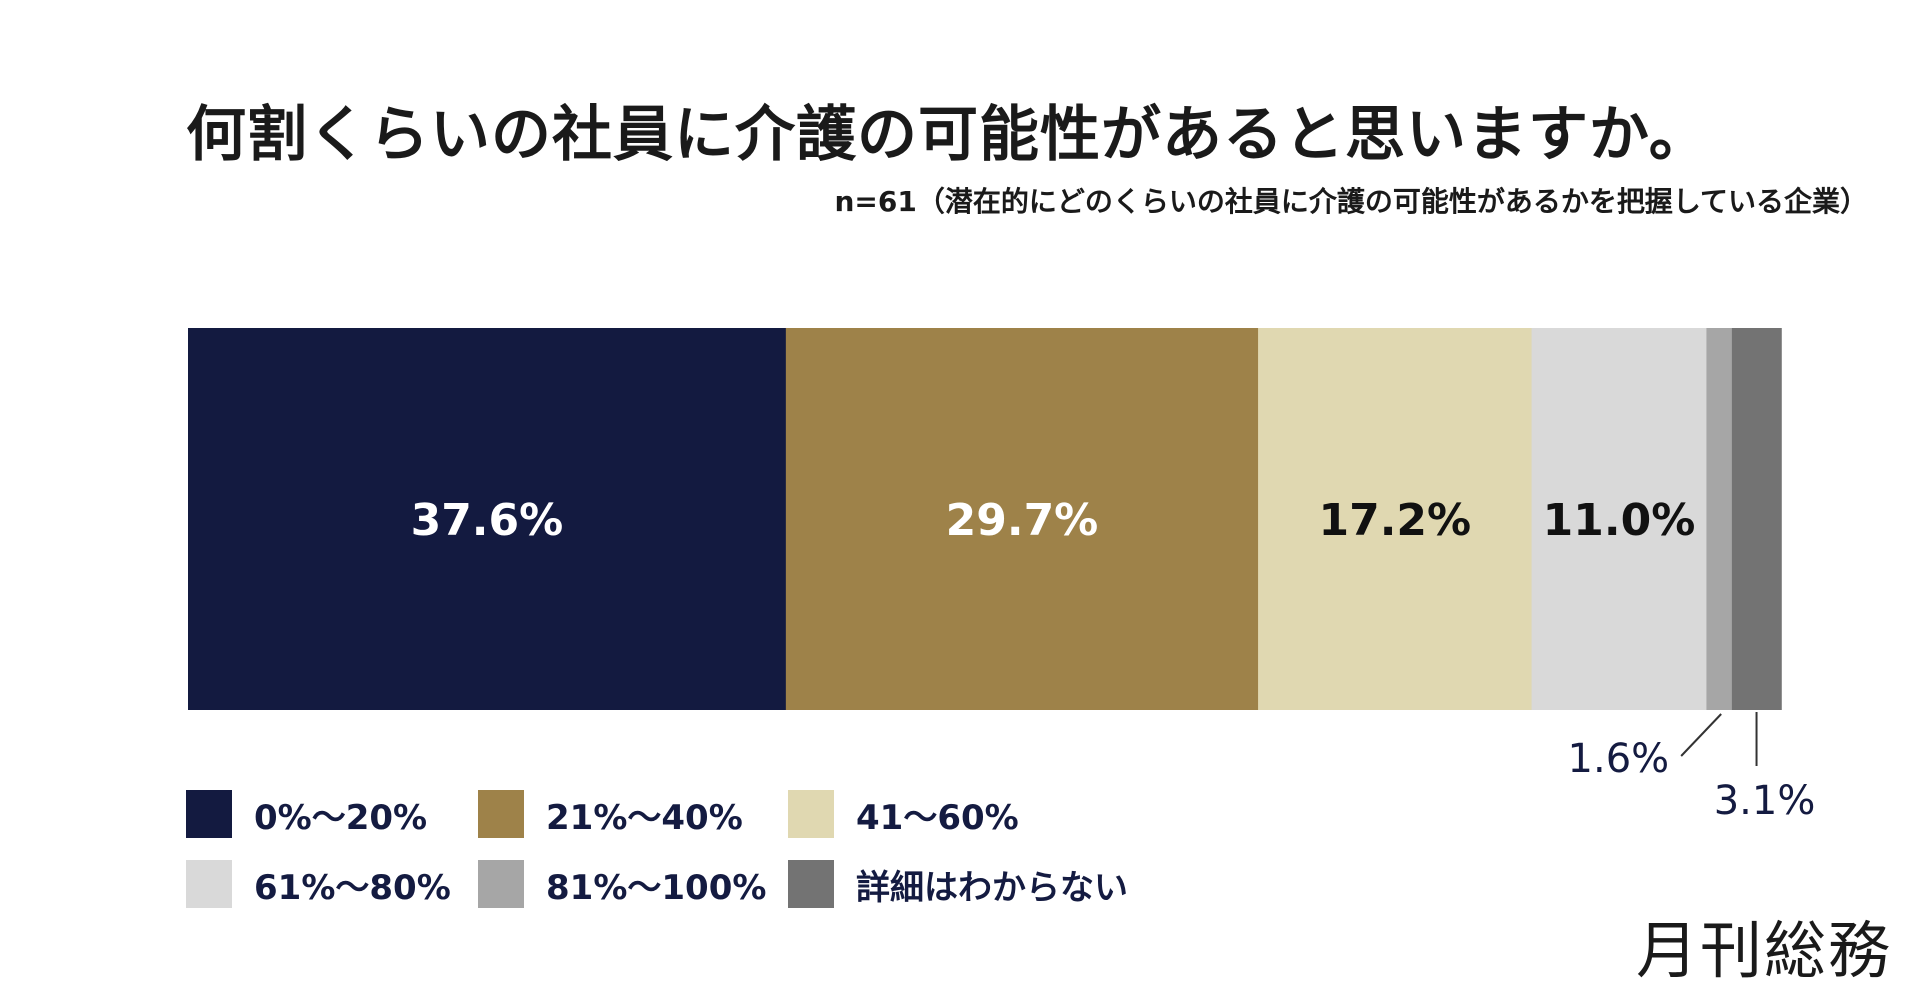 Image resolution: width=1920 pixels, height=1005 pixels. Describe the element at coordinates (656, 887) in the screenshot. I see `legend-label: 81%〜100%` at that location.